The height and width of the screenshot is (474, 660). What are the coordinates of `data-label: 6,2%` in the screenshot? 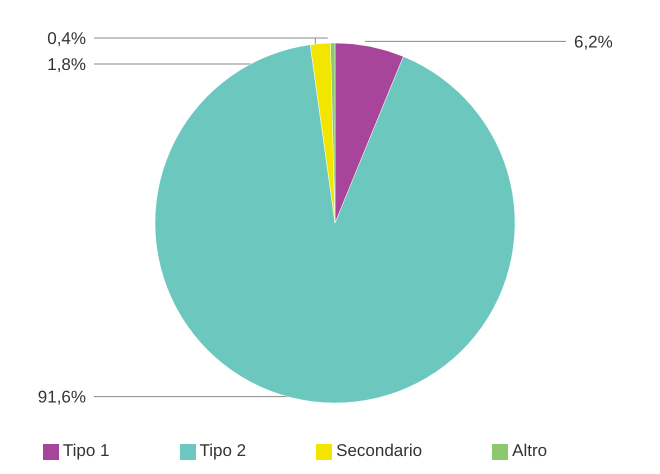 It's located at (593, 42).